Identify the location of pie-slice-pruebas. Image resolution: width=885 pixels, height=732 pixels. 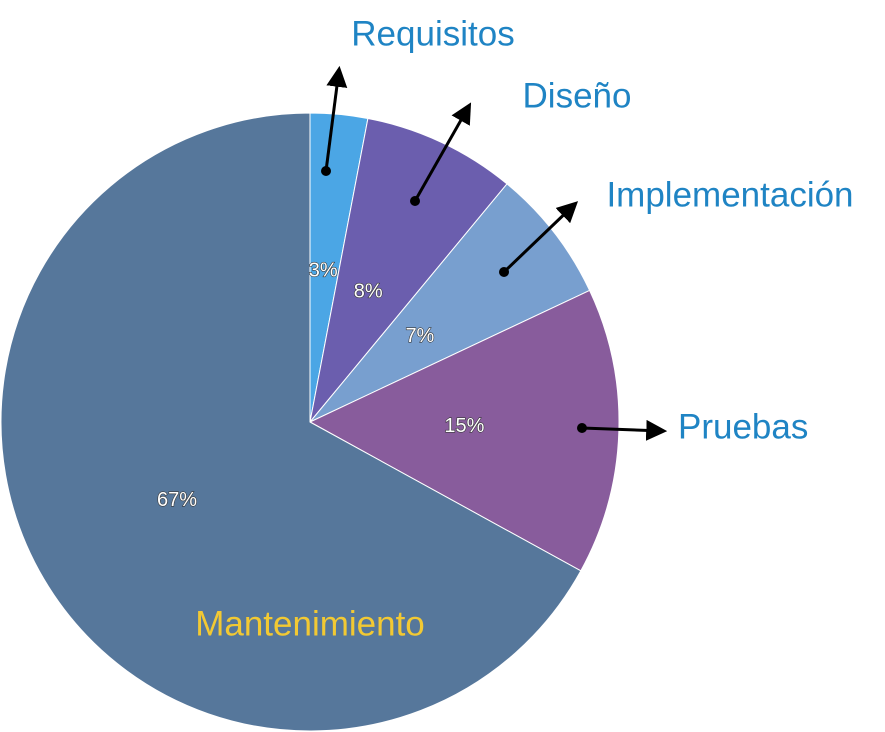
(464, 430).